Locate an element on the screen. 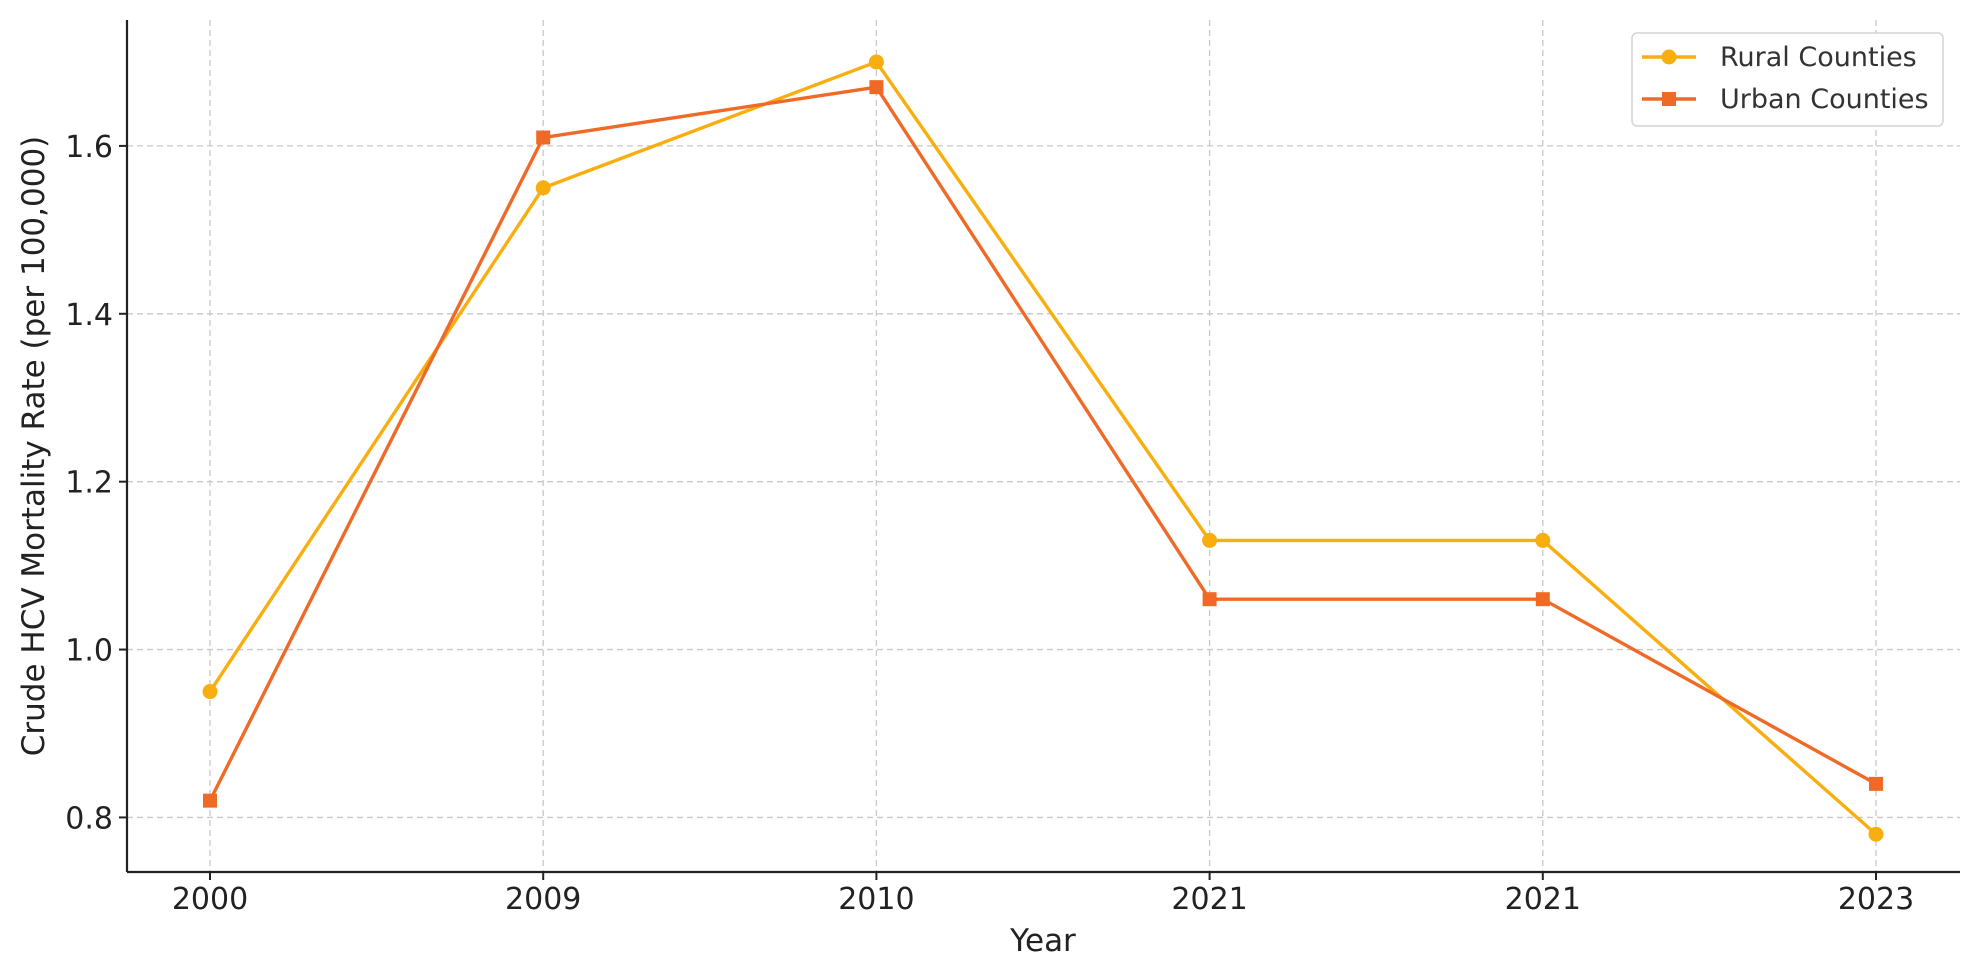 This screenshot has height=980, width=1979. legend-label: Rural Counties is located at coordinates (1818, 57).